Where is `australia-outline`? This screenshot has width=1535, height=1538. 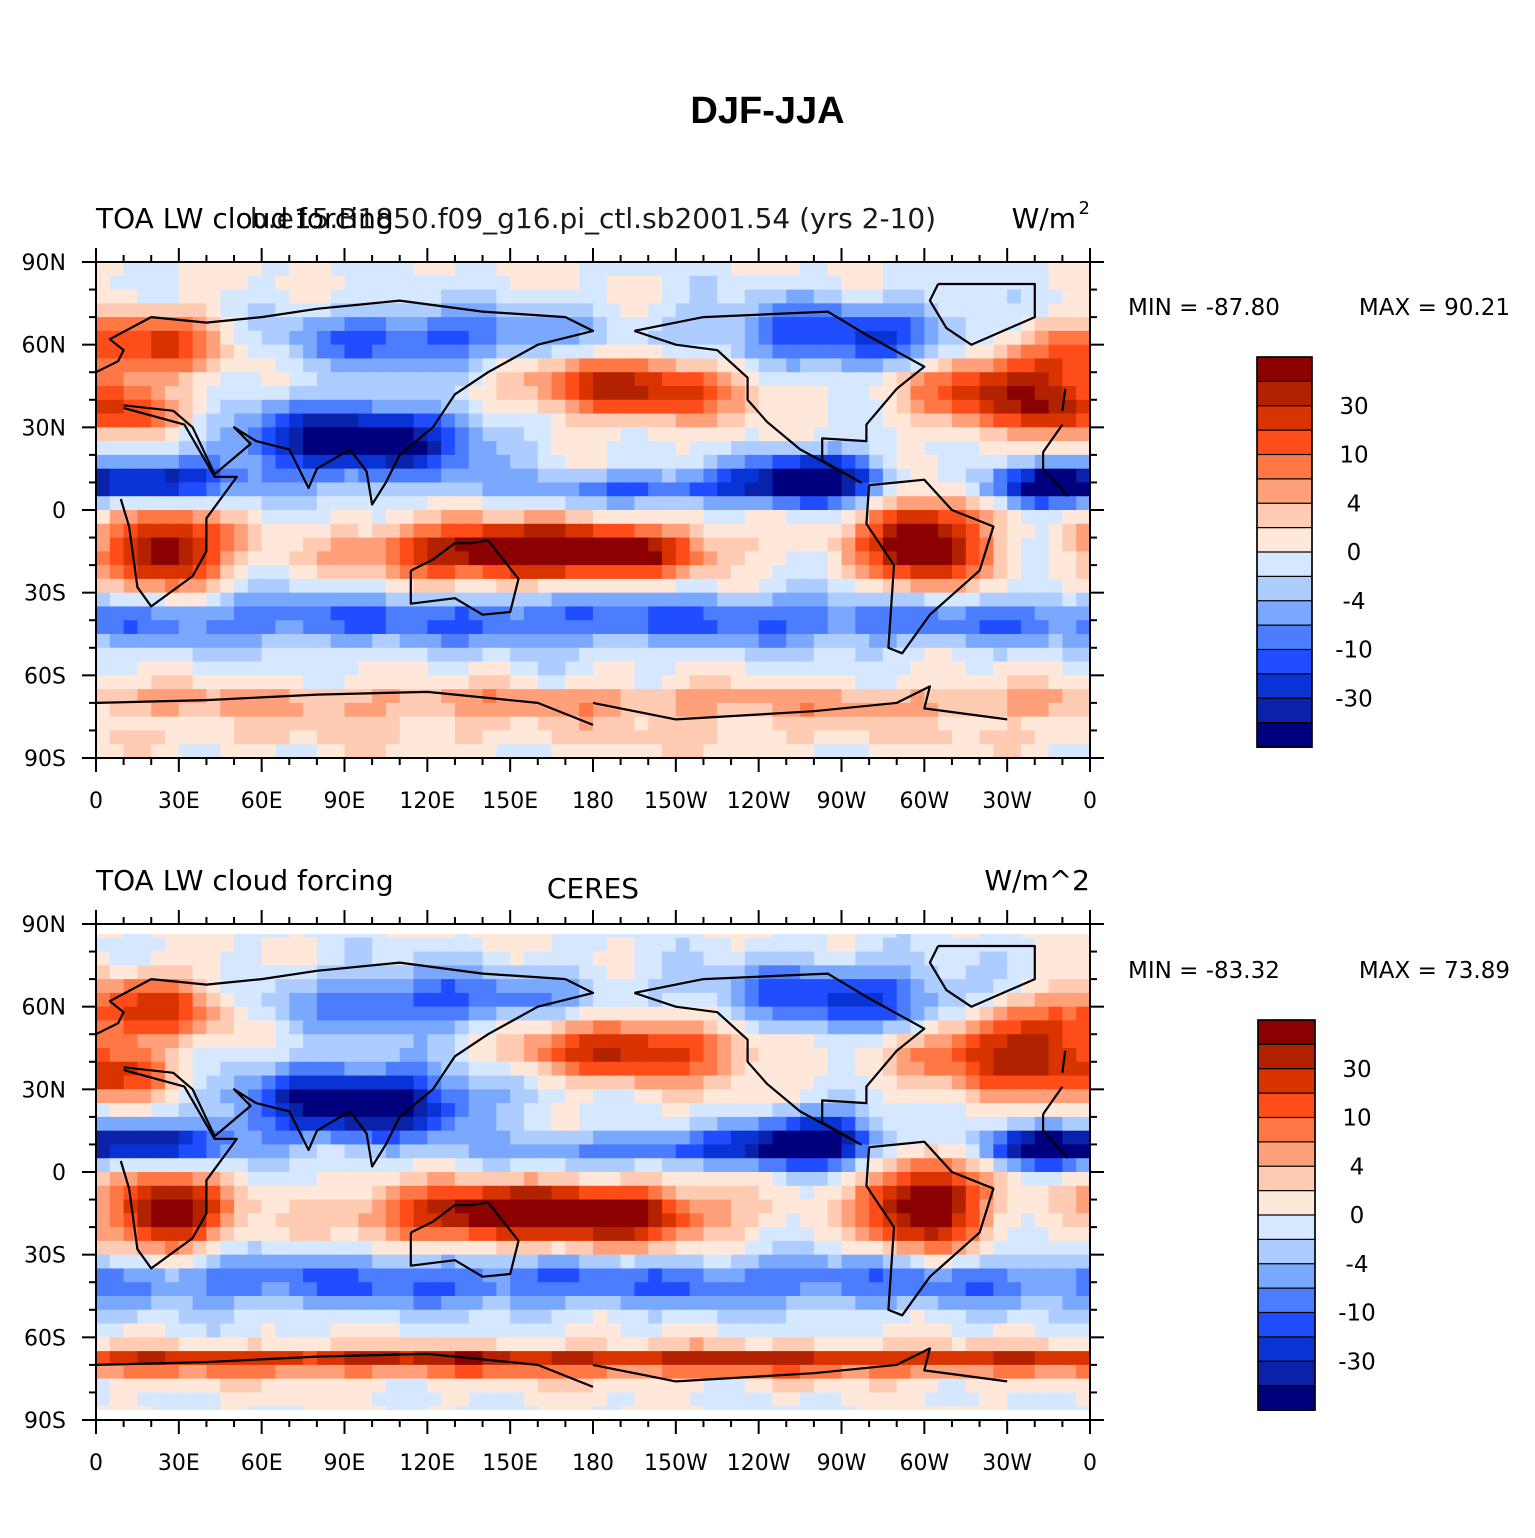
australia-outline is located at coordinates (464, 577).